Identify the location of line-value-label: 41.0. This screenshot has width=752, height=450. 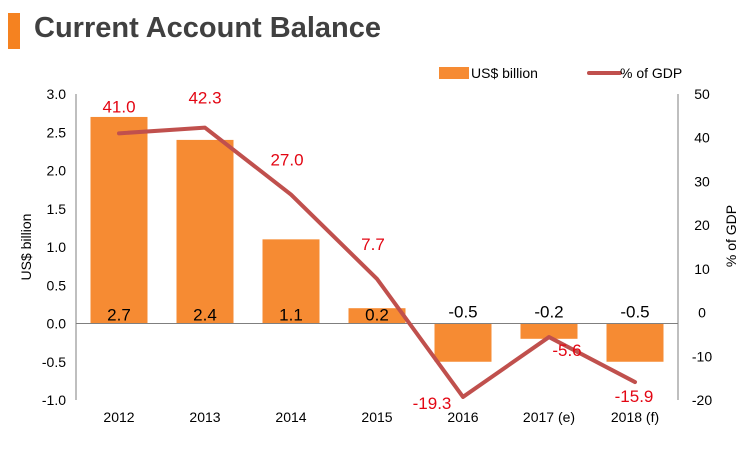
(118, 106).